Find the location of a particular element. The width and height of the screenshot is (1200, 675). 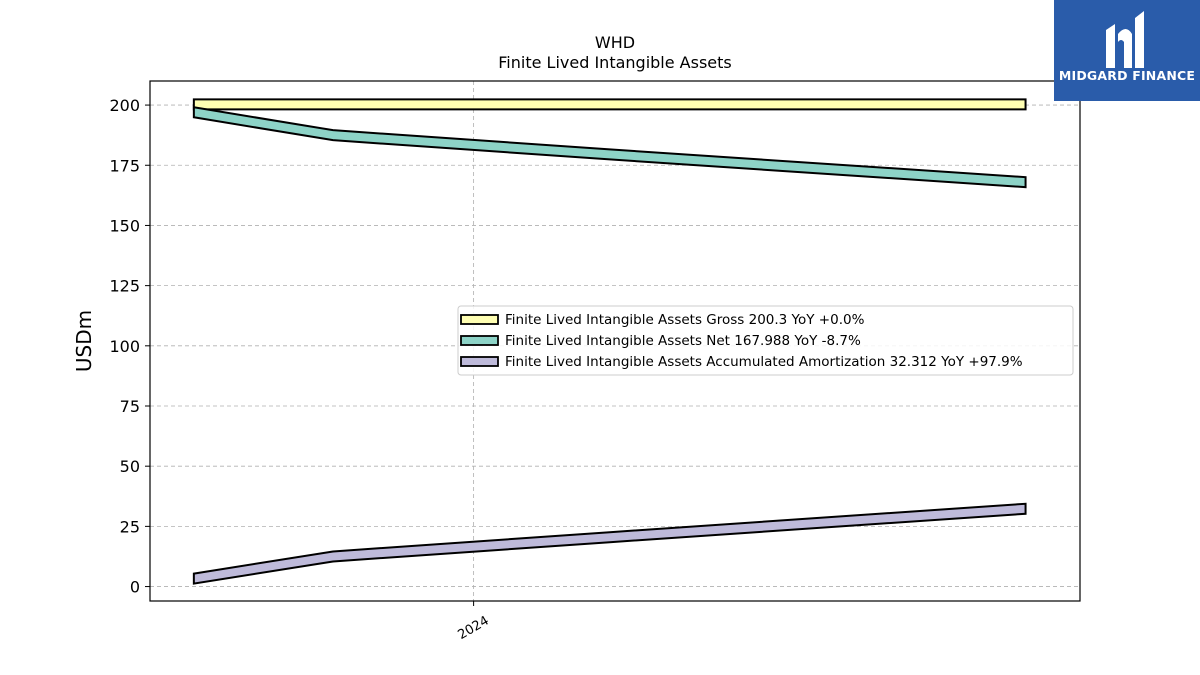

y-tick-label: 200 is located at coordinates (124, 105).